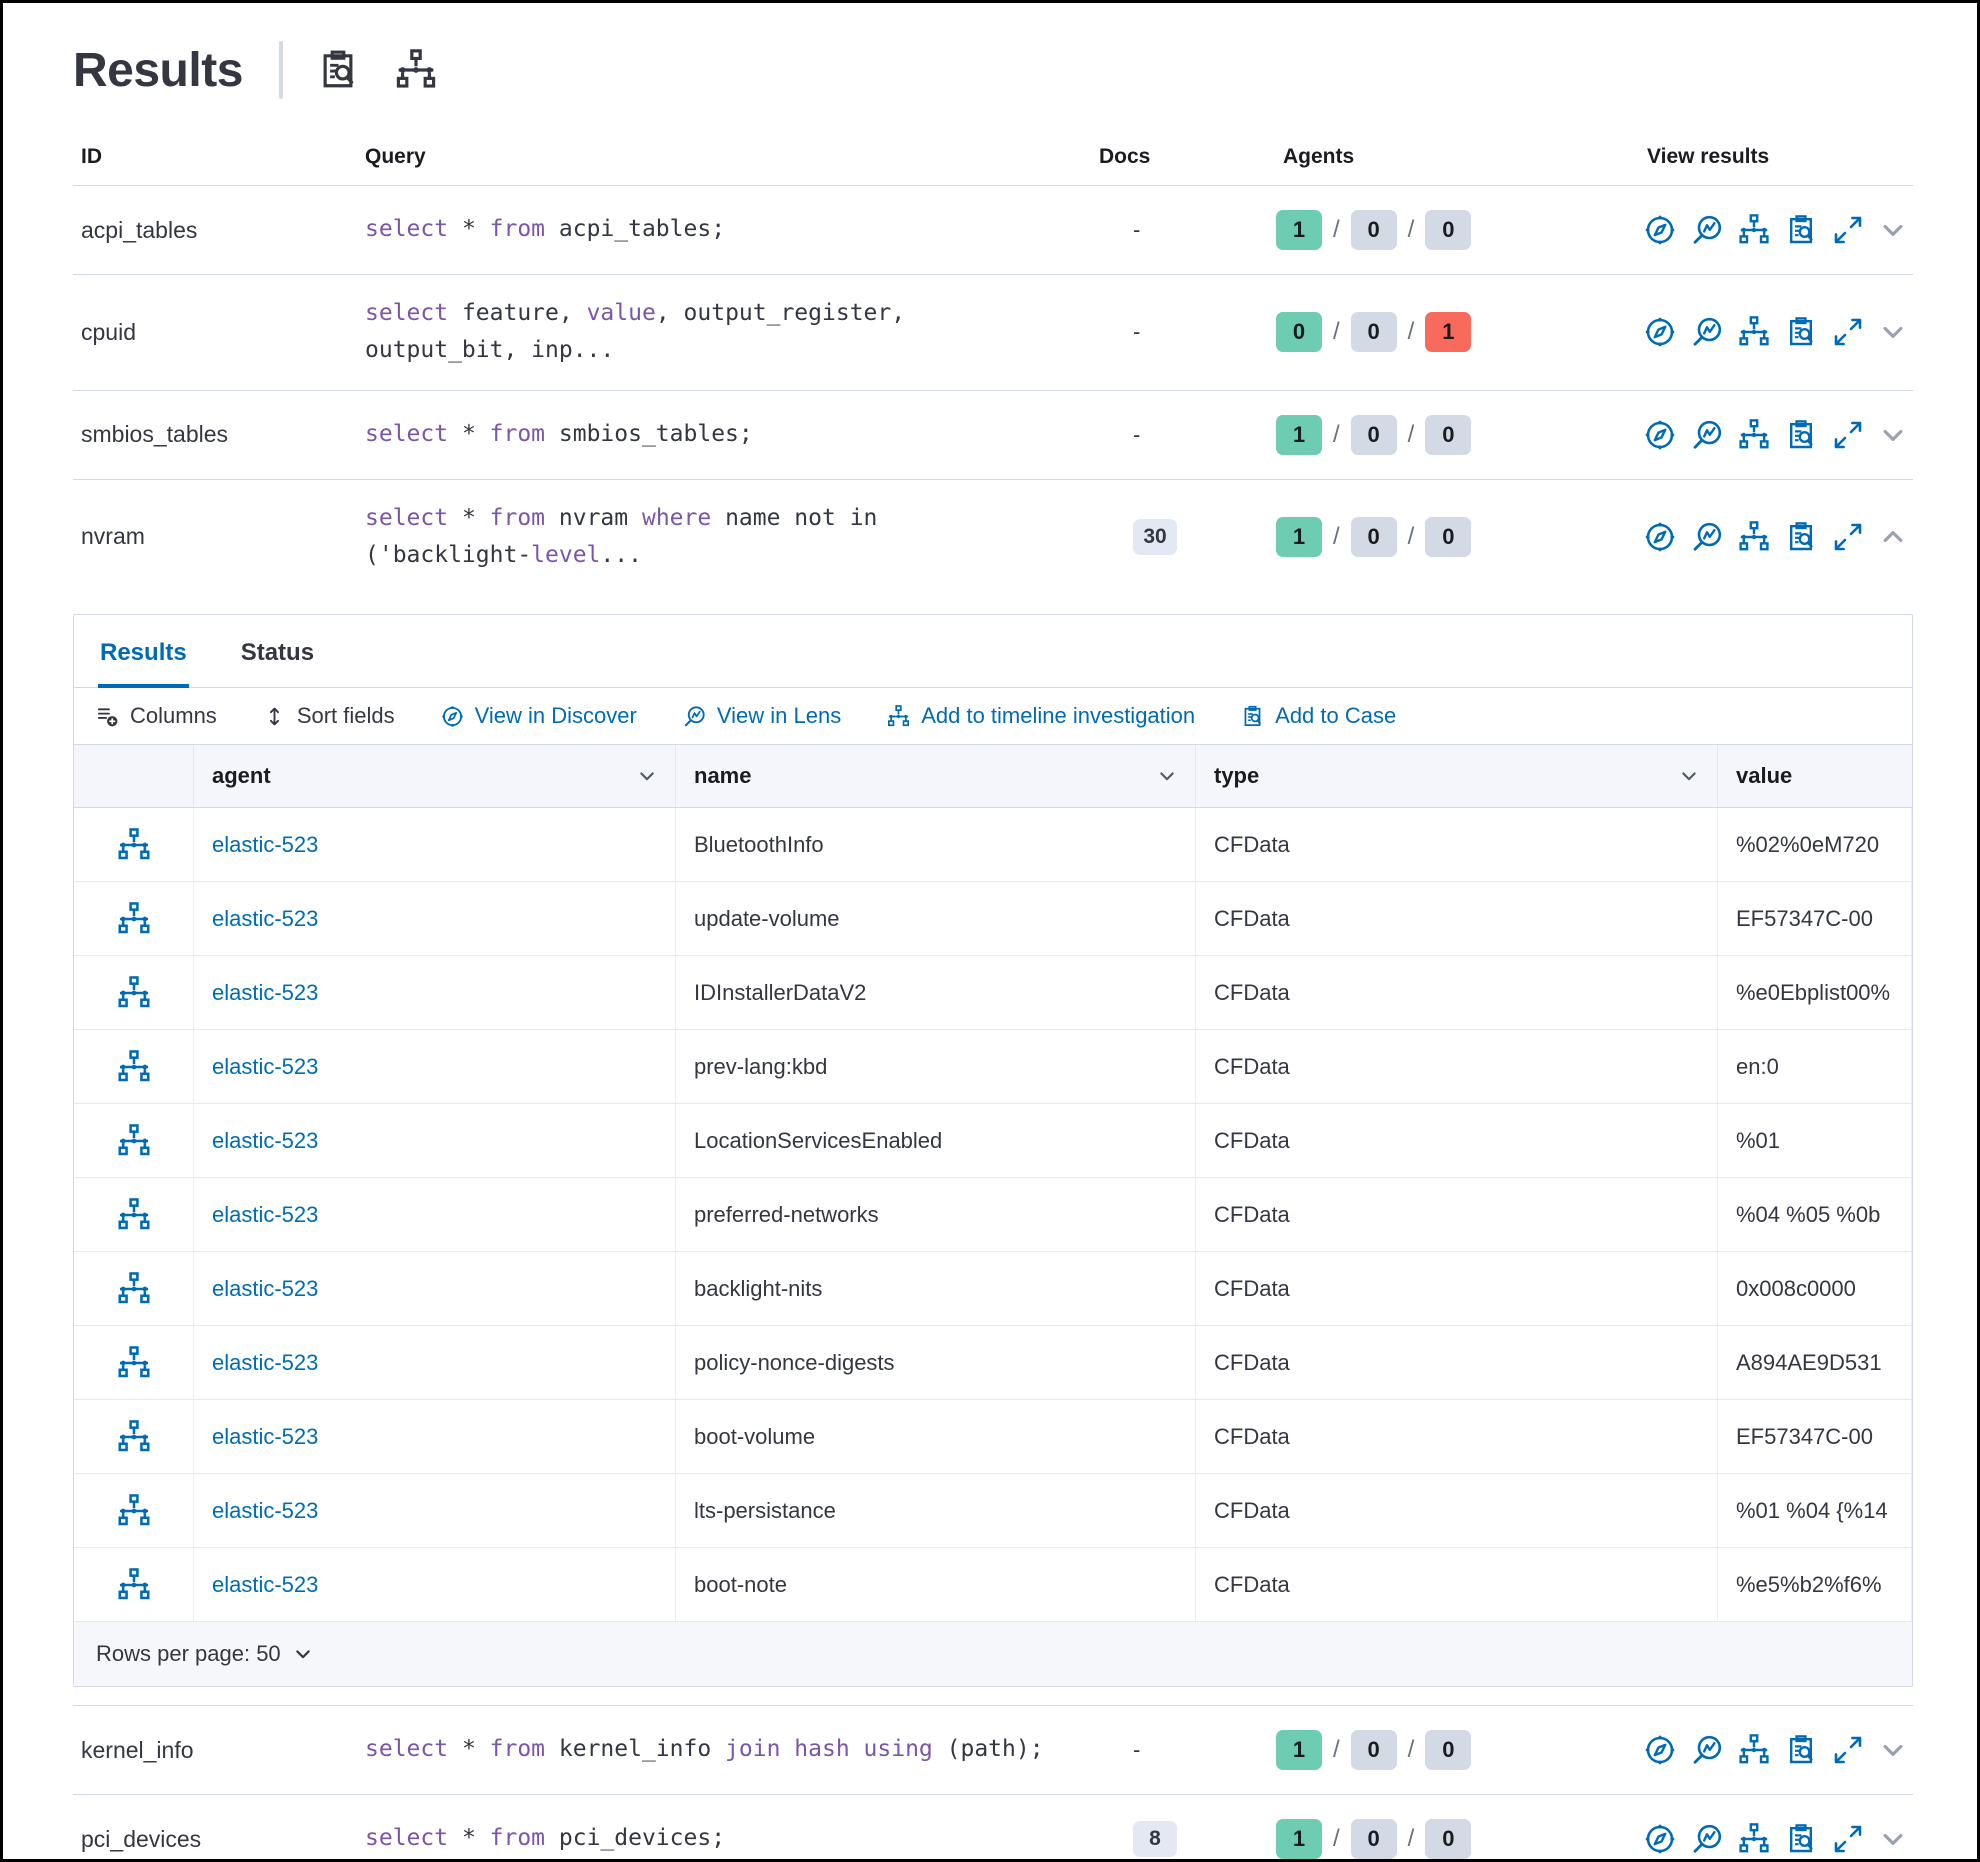 Image resolution: width=1980 pixels, height=1862 pixels. I want to click on col-header-type: type, so click(1457, 776).